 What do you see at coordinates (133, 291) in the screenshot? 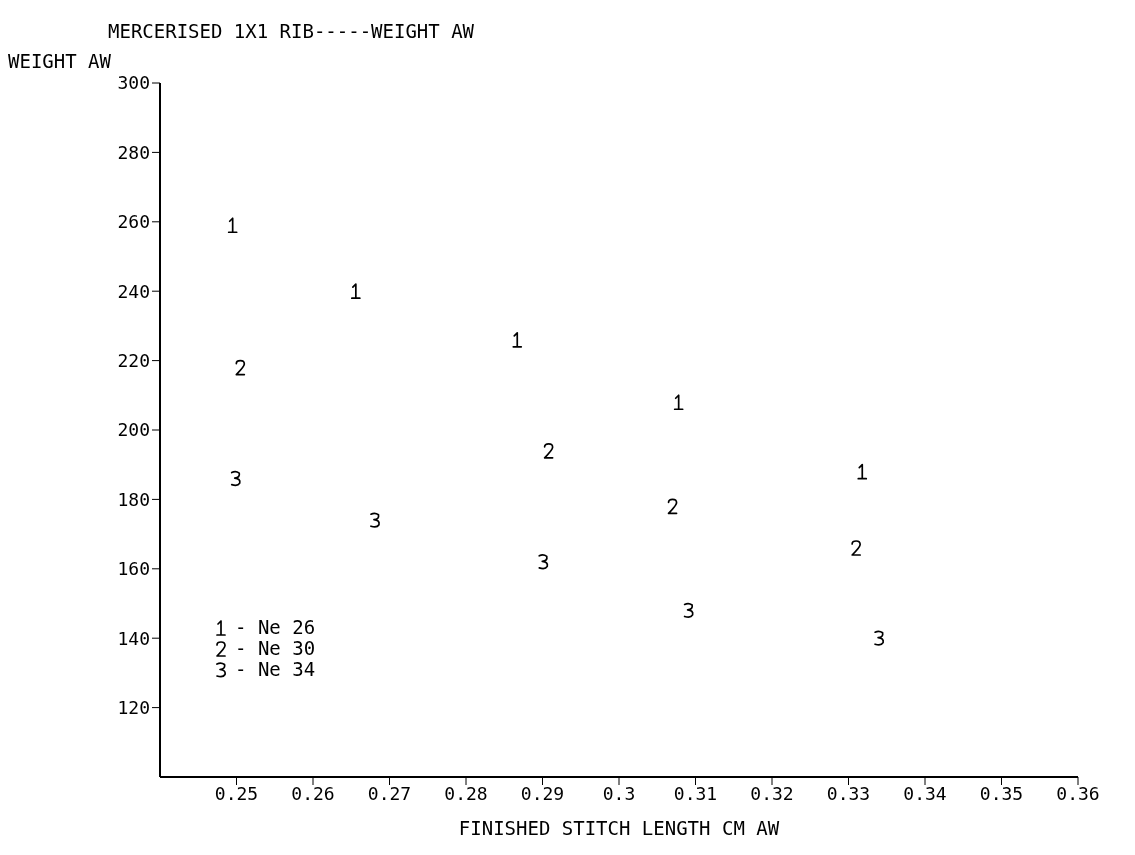
I see `y-tick-label: 240` at bounding box center [133, 291].